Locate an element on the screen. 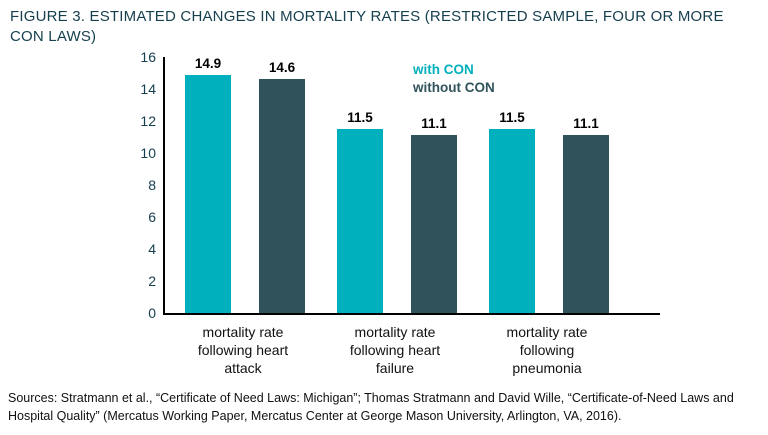  bar-group: 14.9 14.6 is located at coordinates (245, 184).